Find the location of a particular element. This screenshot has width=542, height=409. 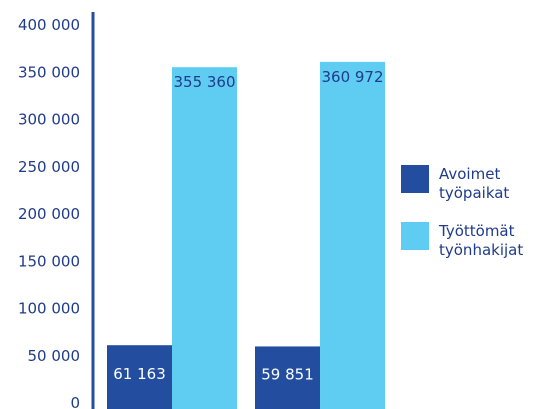

y-tick-label: 300 000 is located at coordinates (49, 120).